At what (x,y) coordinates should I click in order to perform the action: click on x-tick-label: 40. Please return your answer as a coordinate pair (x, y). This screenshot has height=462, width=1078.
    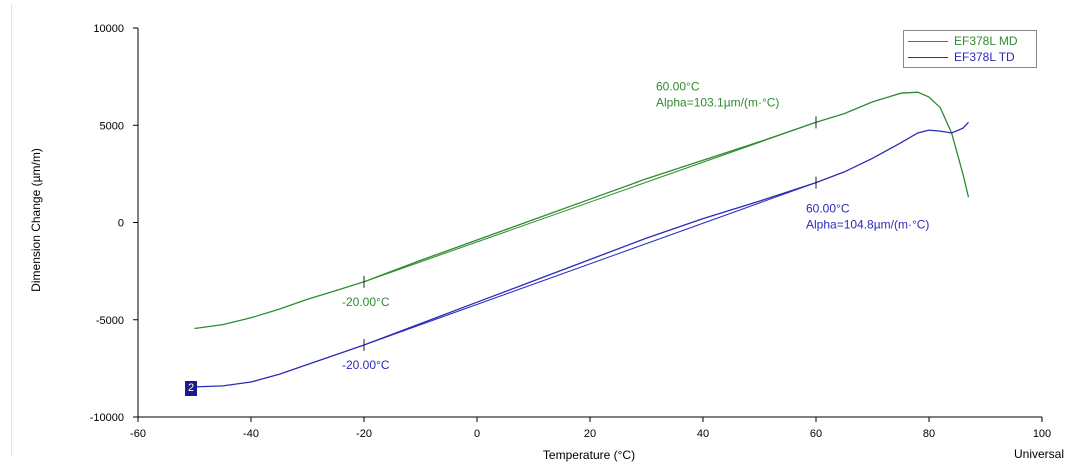
    Looking at the image, I should click on (703, 434).